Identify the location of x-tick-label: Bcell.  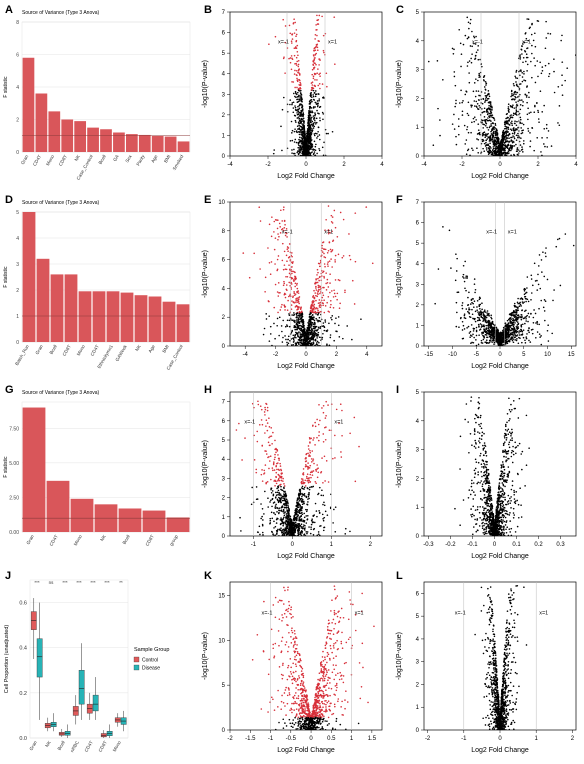
(53, 349).